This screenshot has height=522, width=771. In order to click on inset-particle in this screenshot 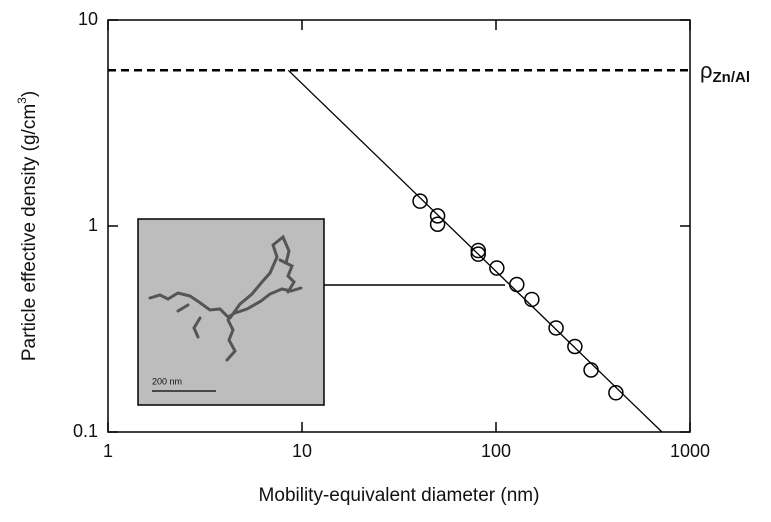, I will do `click(225, 298)`.